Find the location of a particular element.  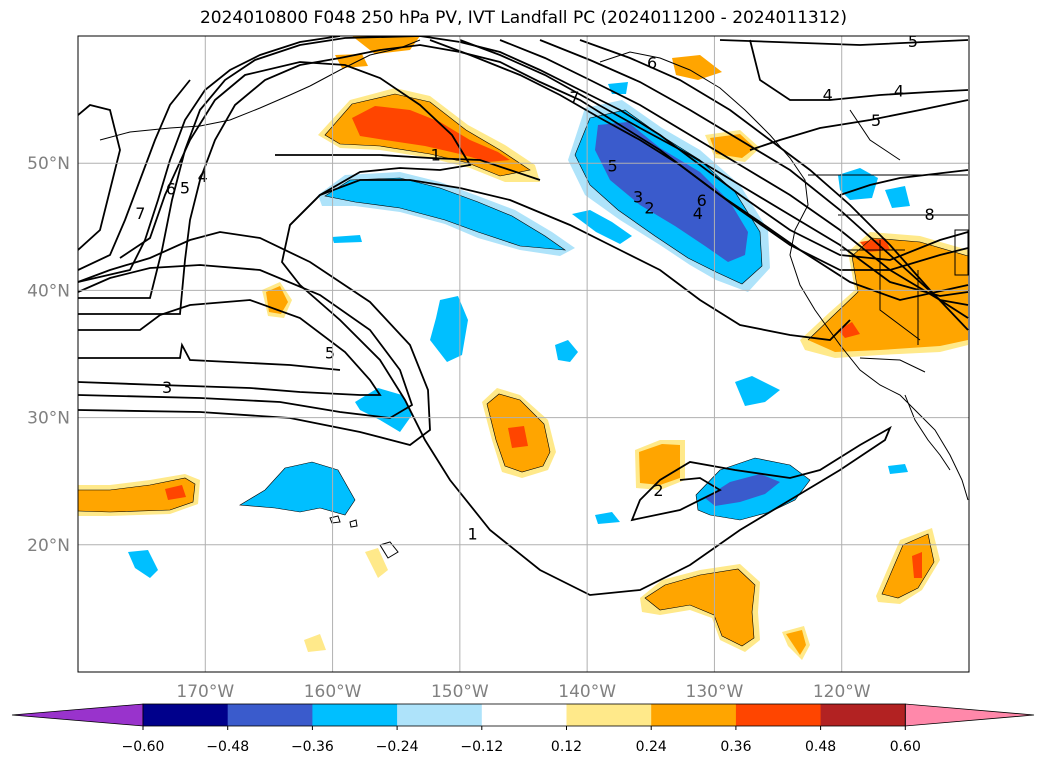

colorbar-tick-label: 0.24 is located at coordinates (651, 747).